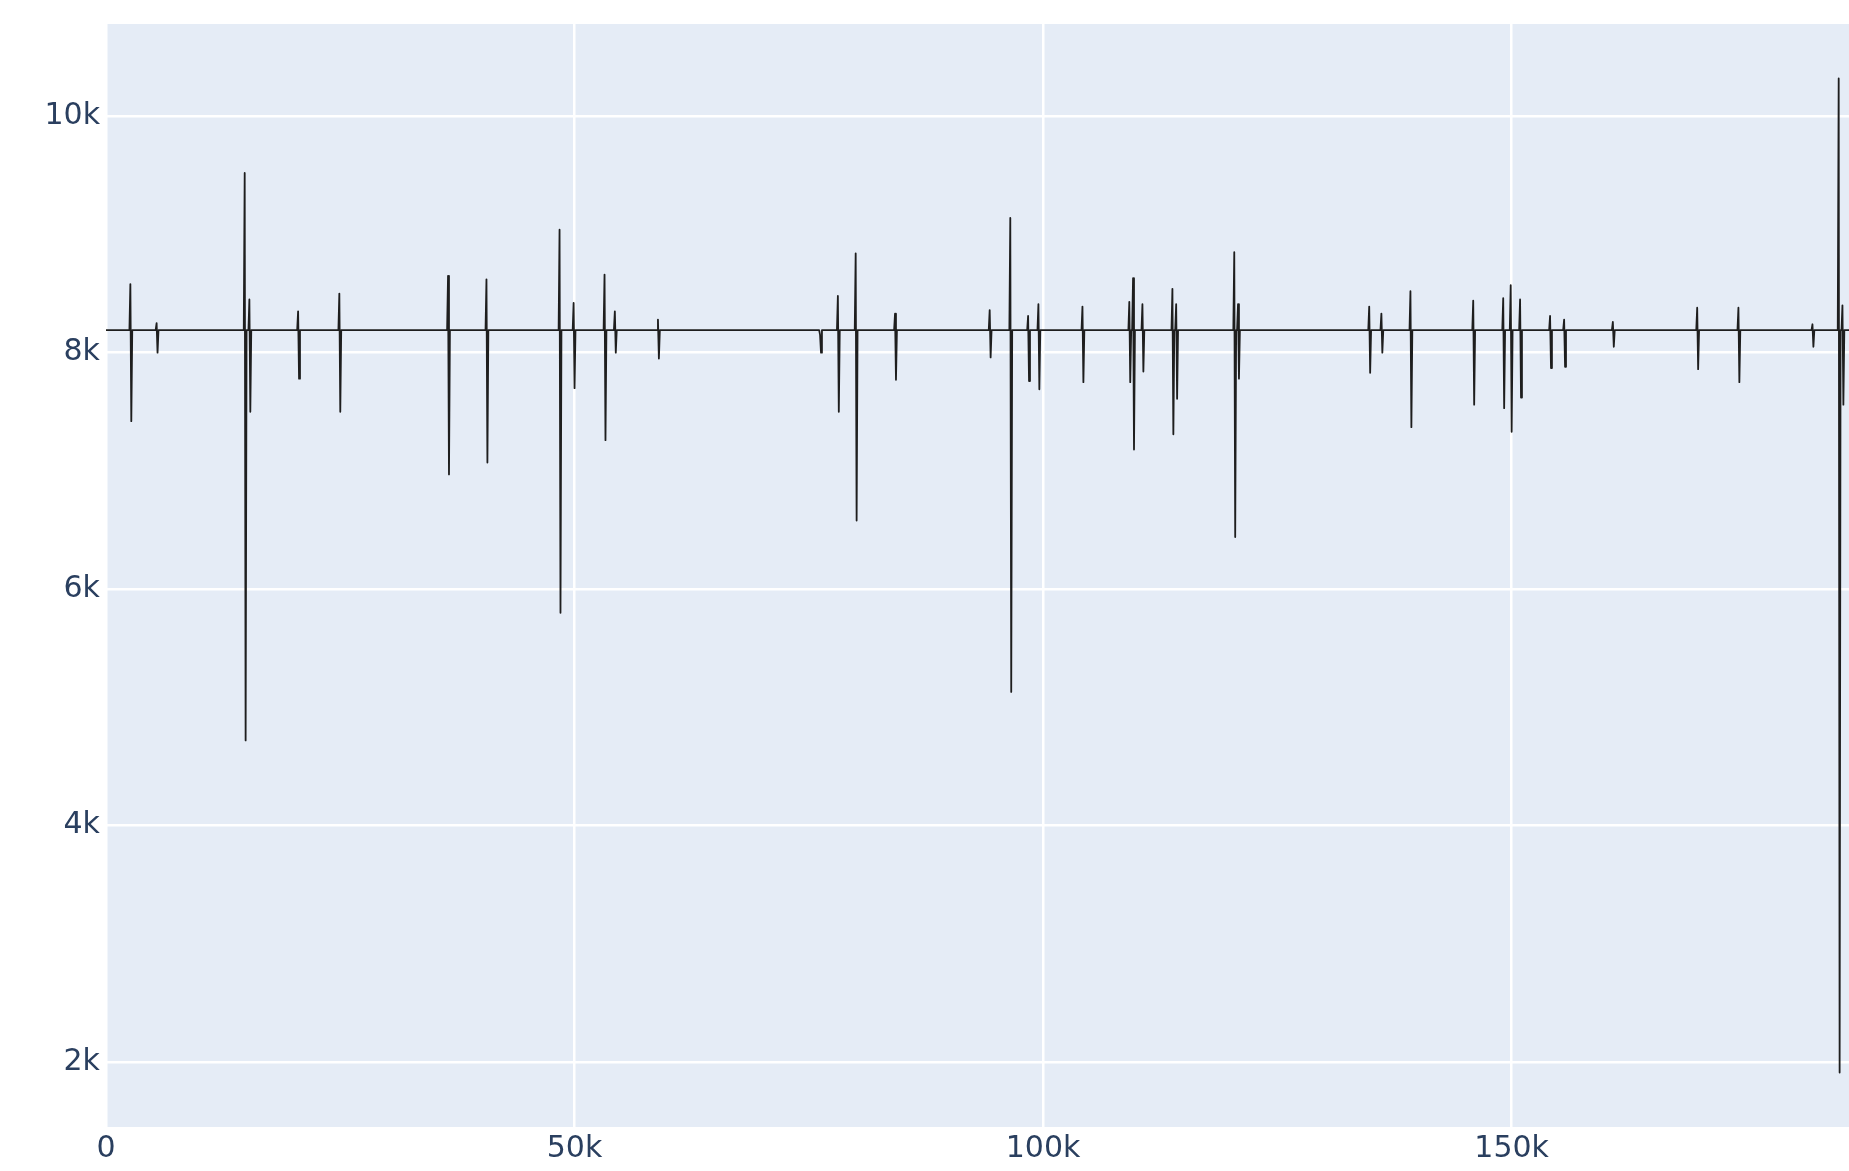 The image size is (1849, 1171). What do you see at coordinates (82, 586) in the screenshot?
I see `y-tick-label: 6k` at bounding box center [82, 586].